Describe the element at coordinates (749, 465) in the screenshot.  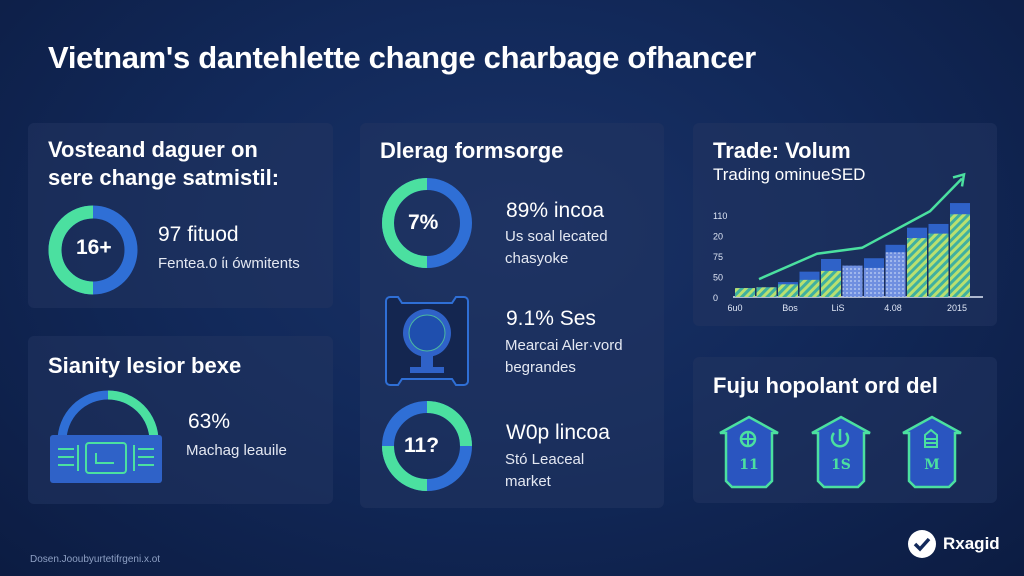
I see `badge-label: 11` at that location.